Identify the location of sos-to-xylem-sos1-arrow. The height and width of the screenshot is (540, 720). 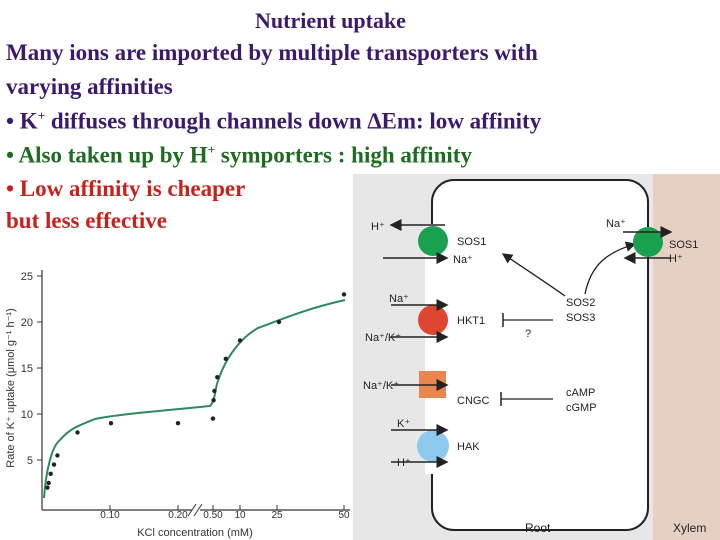
(610, 268).